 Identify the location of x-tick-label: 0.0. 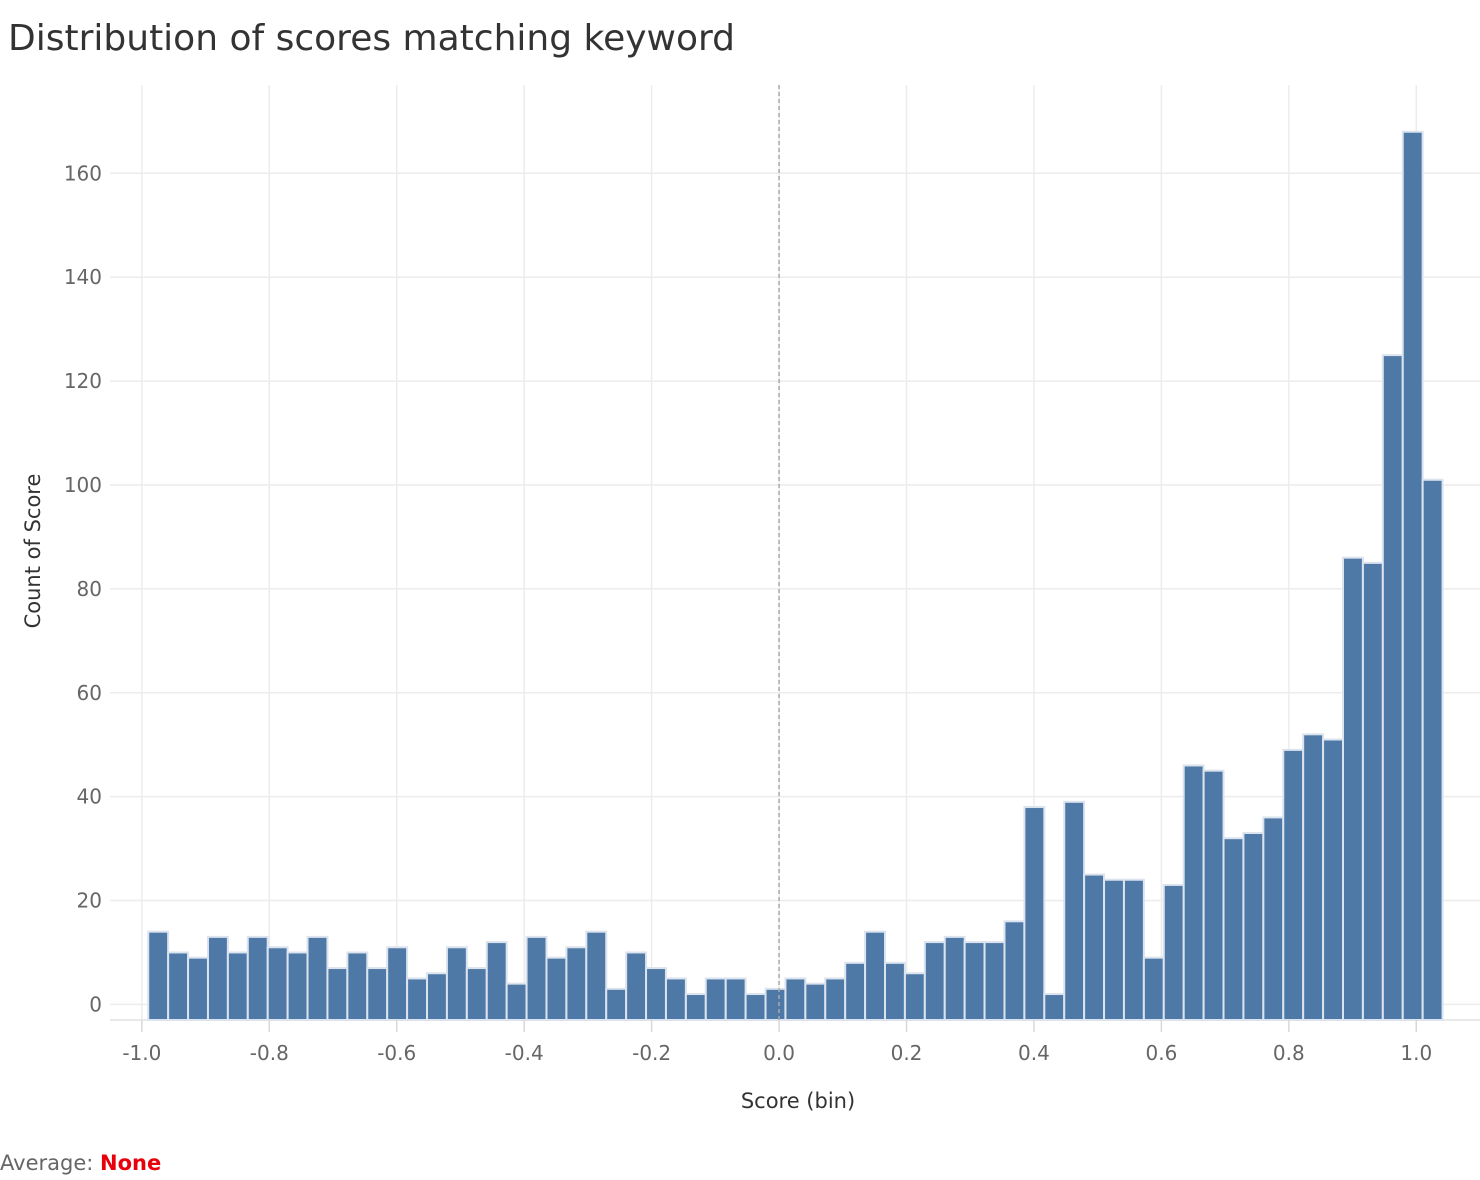
(779, 1053).